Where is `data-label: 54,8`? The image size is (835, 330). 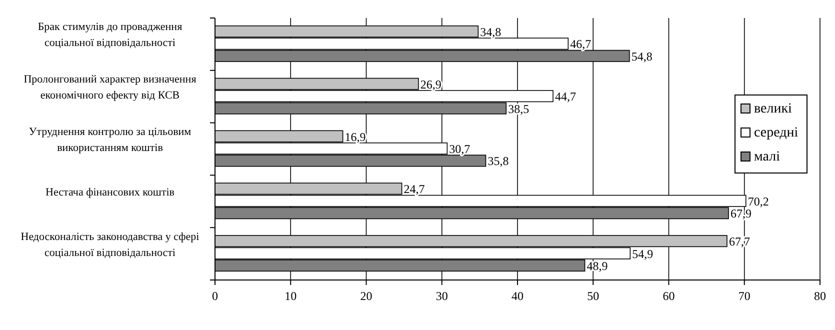
data-label: 54,8 is located at coordinates (641, 56).